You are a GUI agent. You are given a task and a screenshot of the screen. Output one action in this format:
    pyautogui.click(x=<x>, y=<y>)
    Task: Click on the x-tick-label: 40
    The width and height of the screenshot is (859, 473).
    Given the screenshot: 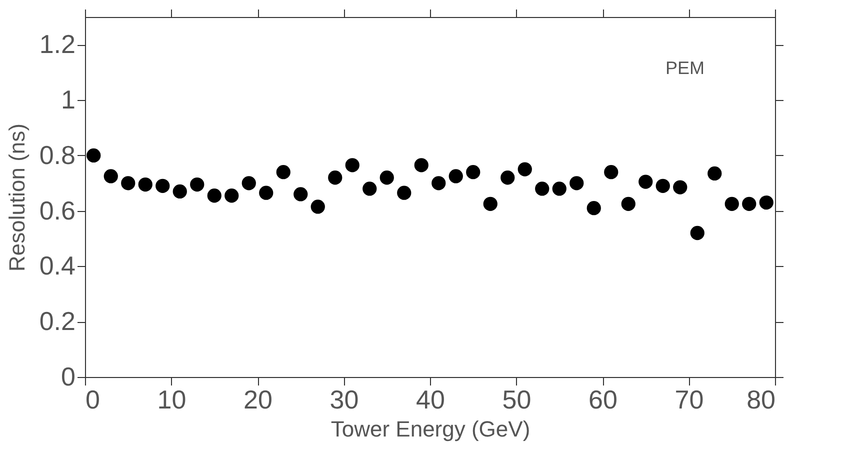 What is the action you would take?
    pyautogui.click(x=430, y=399)
    